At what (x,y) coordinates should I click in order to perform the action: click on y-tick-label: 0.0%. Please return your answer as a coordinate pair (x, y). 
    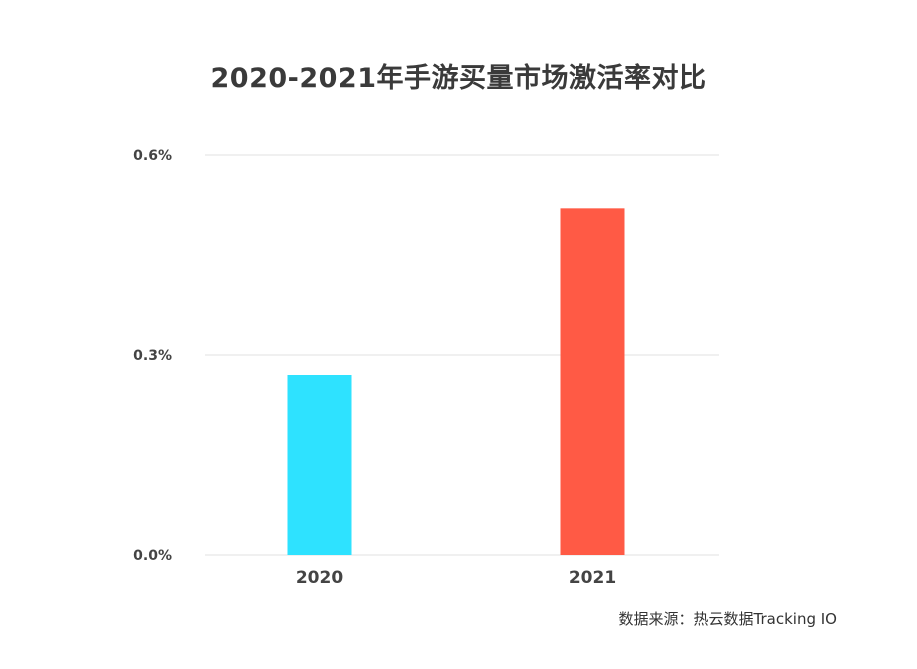
    Looking at the image, I should click on (152, 556).